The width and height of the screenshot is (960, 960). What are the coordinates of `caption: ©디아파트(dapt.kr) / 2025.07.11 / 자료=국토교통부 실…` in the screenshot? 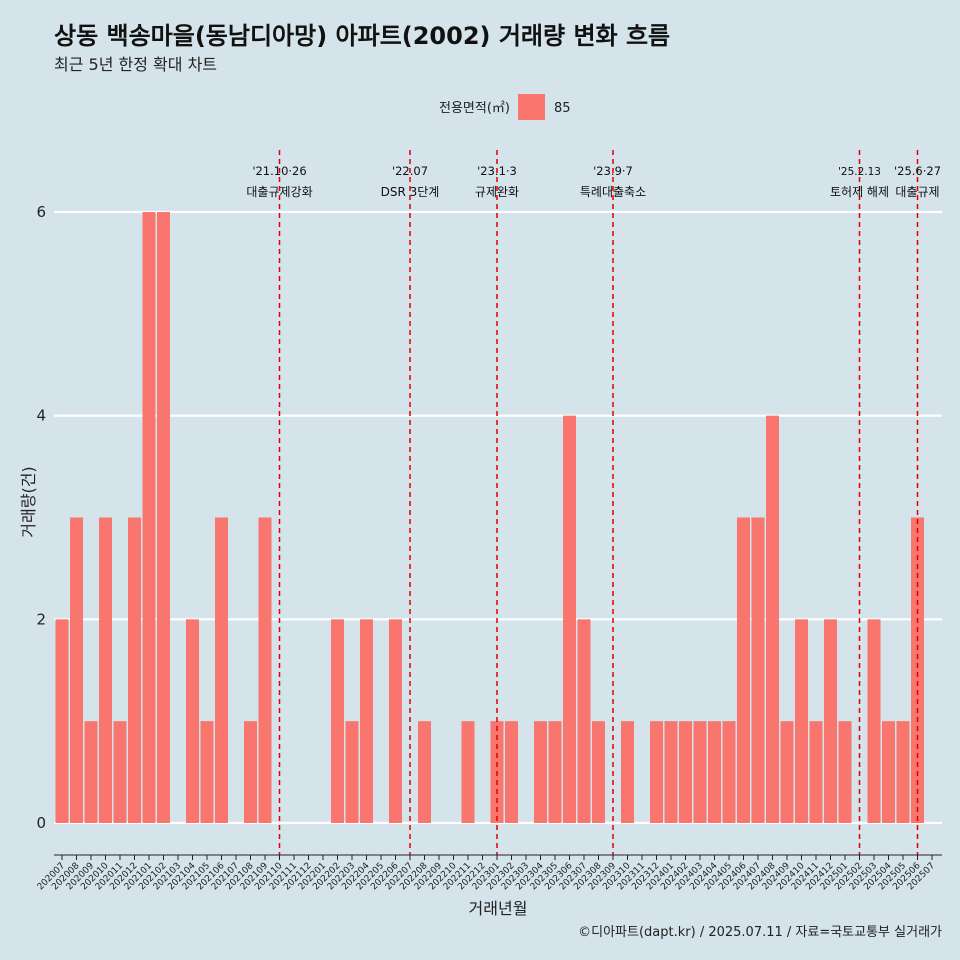 It's located at (760, 932).